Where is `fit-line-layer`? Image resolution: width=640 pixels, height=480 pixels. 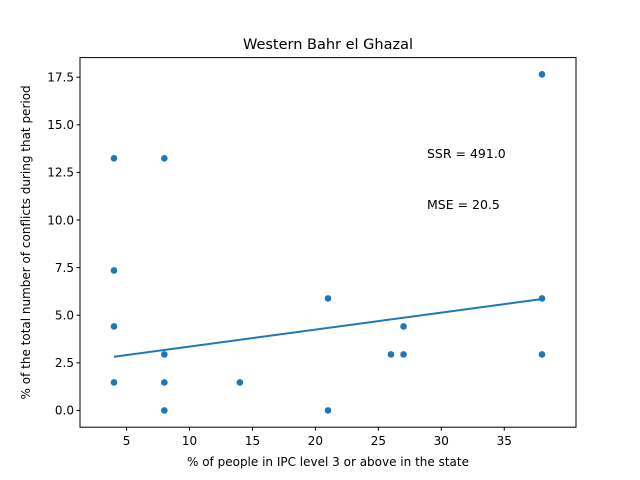 fit-line-layer is located at coordinates (328, 328).